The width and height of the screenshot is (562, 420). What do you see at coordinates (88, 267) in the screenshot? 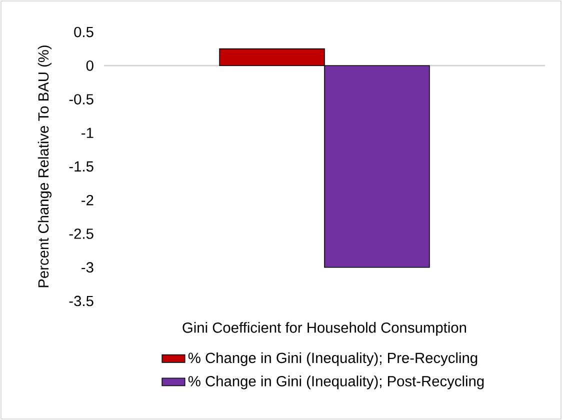
I see `y-tick-label: -3` at bounding box center [88, 267].